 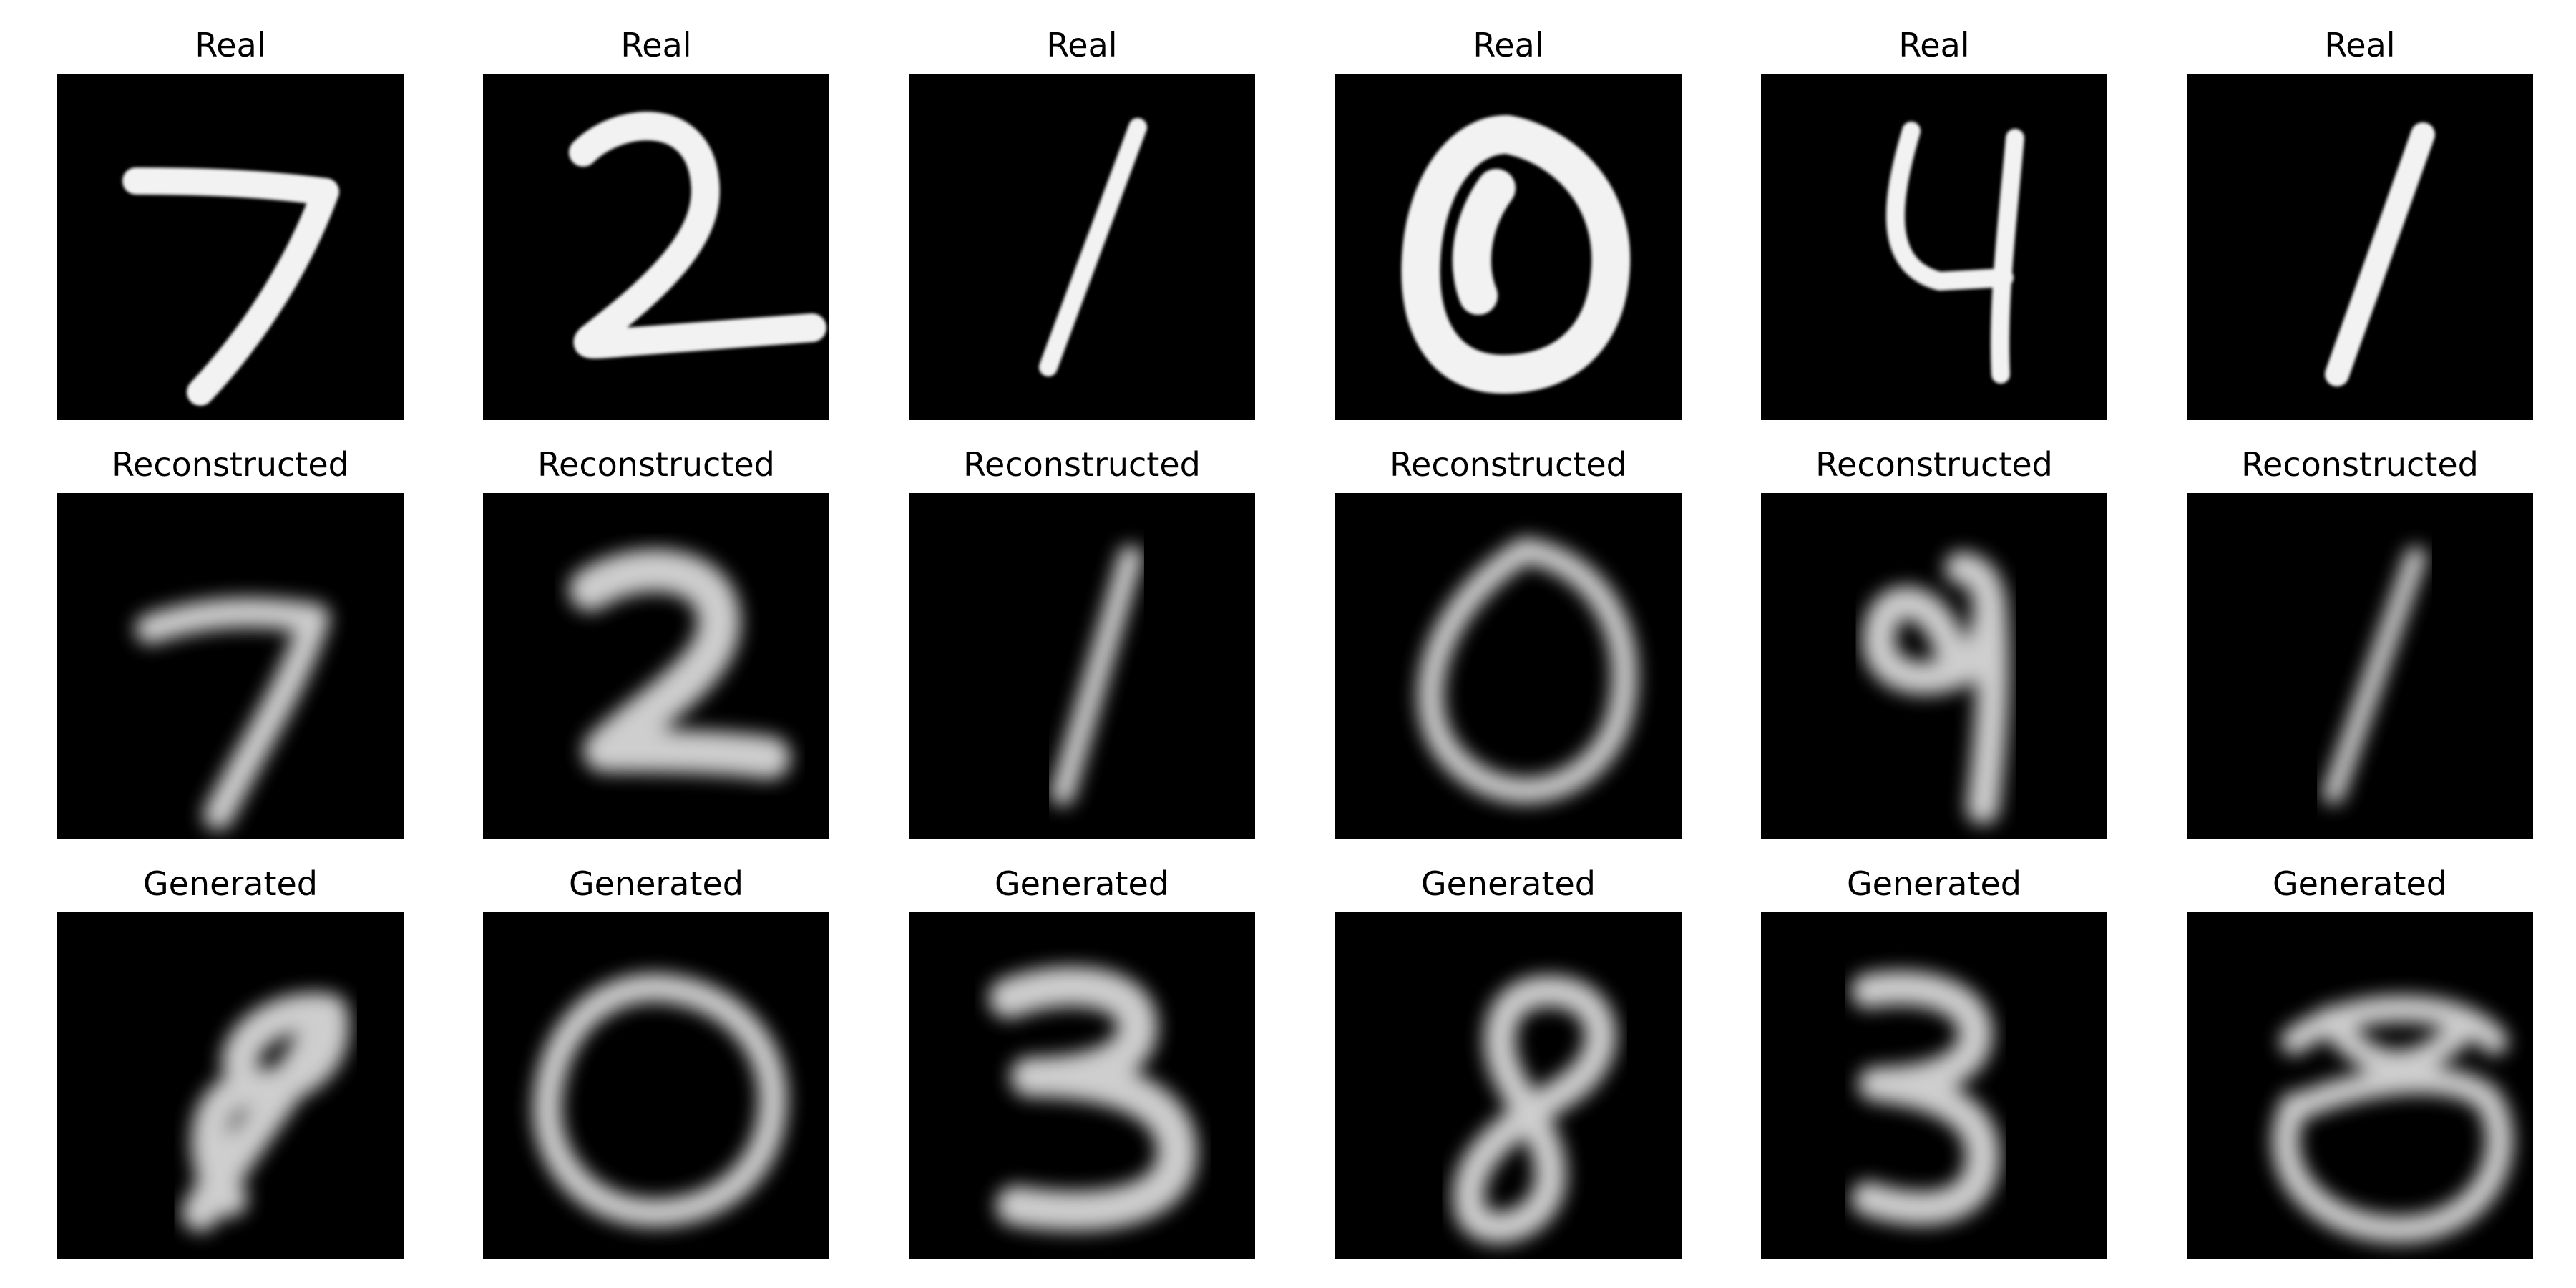 I want to click on digit-4-graphic, so click(x=1934, y=247).